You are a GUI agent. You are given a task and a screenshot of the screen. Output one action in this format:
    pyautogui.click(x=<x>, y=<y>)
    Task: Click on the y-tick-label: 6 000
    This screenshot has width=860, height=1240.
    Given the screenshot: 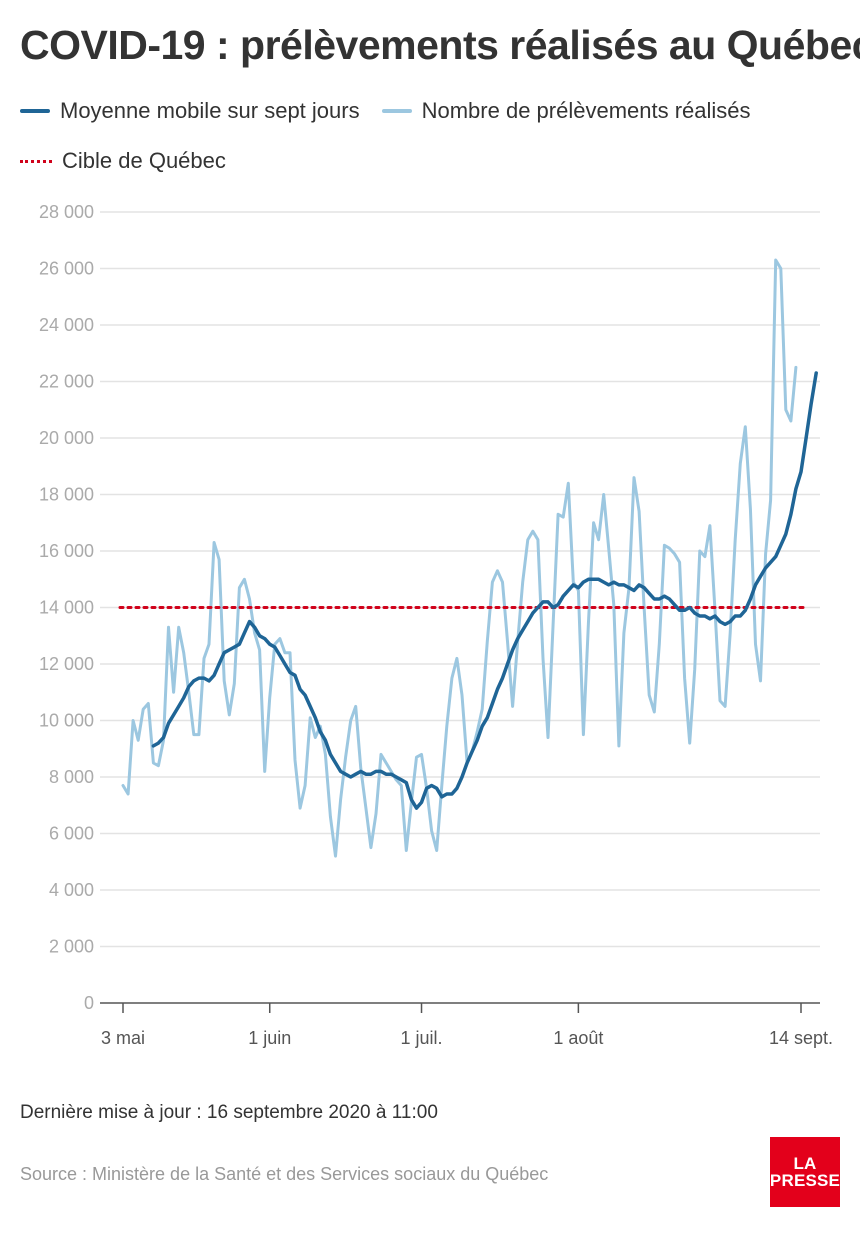 What is the action you would take?
    pyautogui.click(x=71, y=834)
    